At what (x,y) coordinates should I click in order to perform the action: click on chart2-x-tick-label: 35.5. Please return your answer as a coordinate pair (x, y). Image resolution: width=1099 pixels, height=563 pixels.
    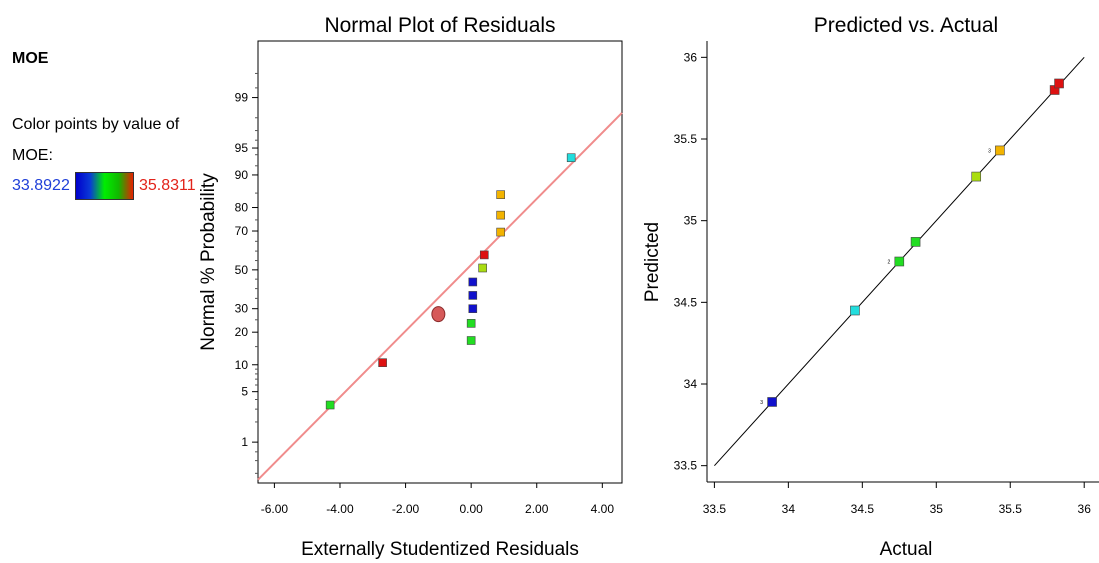
    Looking at the image, I should click on (1011, 509).